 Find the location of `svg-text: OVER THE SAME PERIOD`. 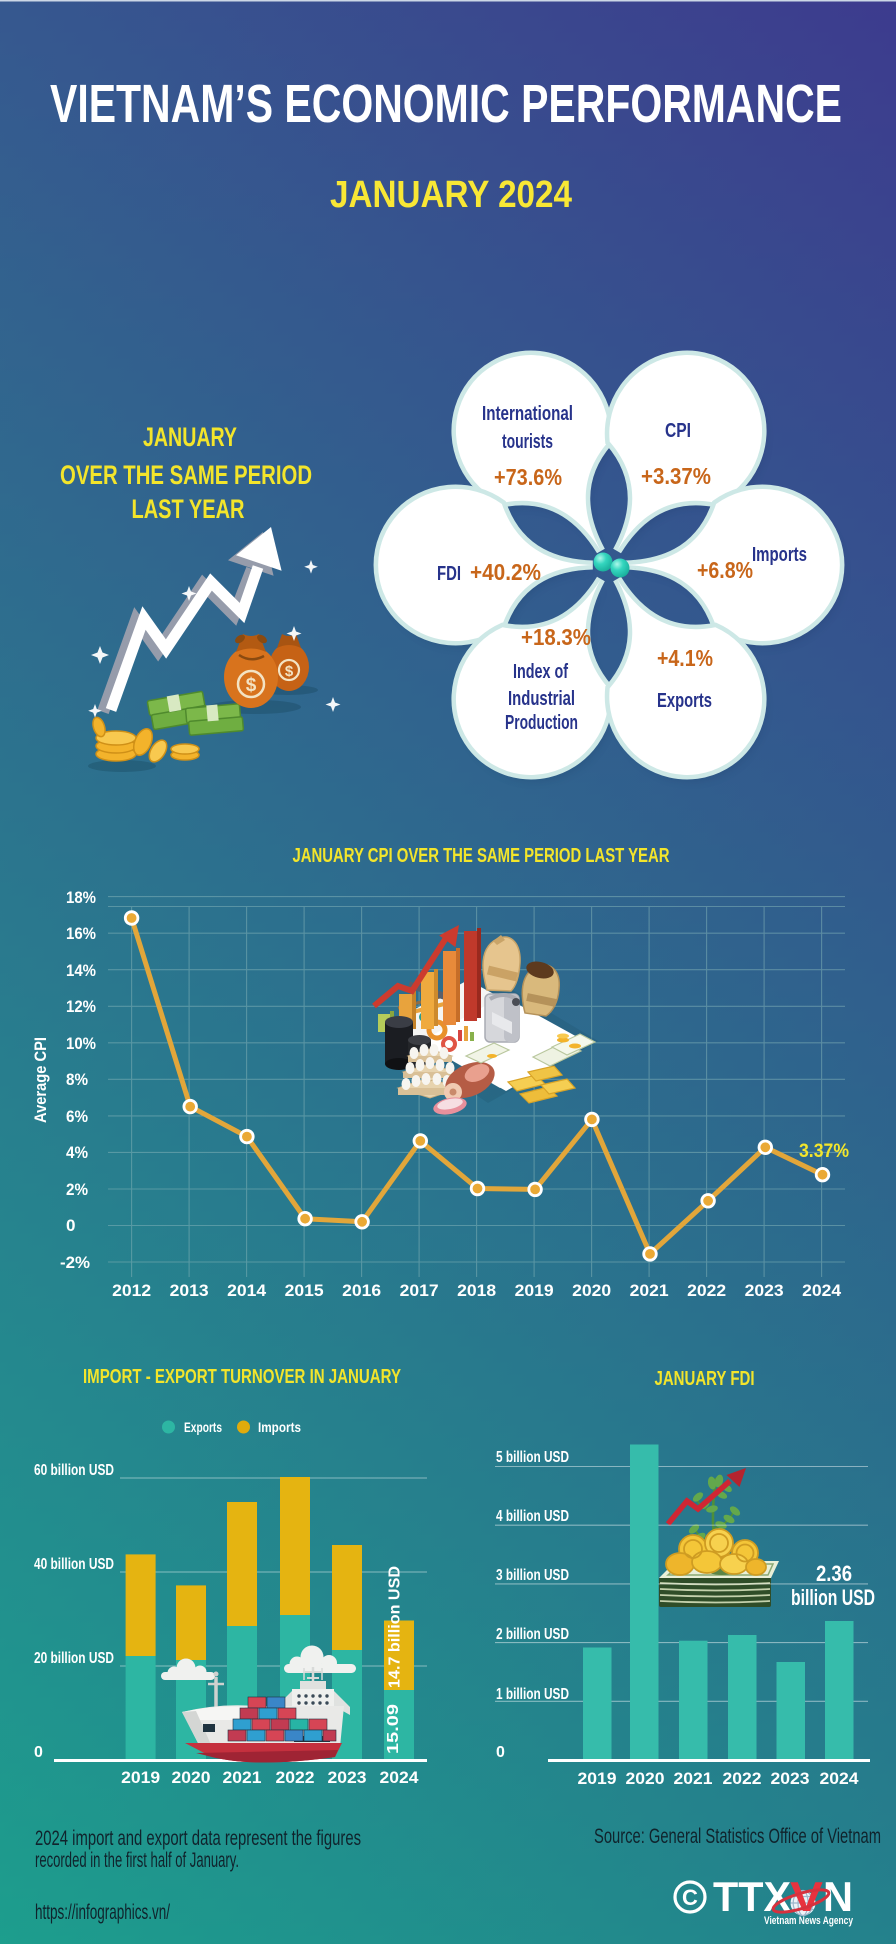

svg-text: OVER THE SAME PERIOD is located at coordinates (186, 475).